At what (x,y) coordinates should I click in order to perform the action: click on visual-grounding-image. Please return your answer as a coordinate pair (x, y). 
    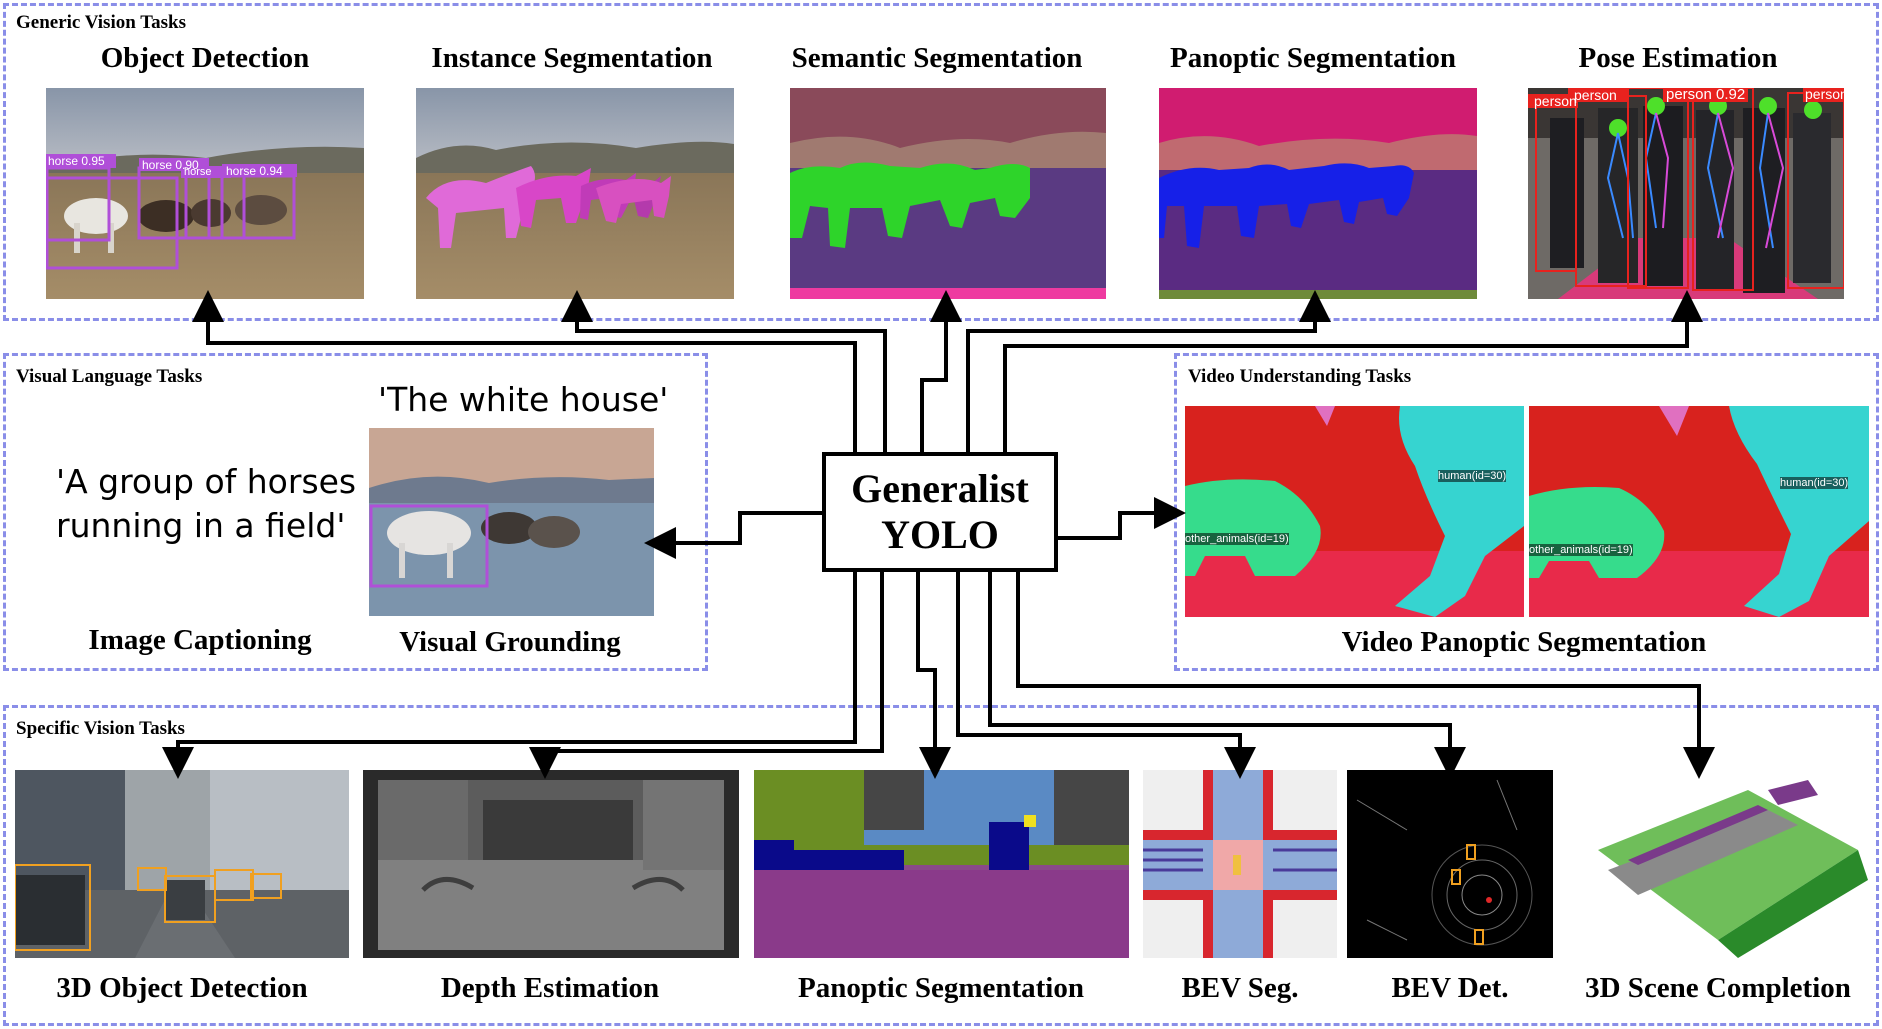
    Looking at the image, I should click on (511, 522).